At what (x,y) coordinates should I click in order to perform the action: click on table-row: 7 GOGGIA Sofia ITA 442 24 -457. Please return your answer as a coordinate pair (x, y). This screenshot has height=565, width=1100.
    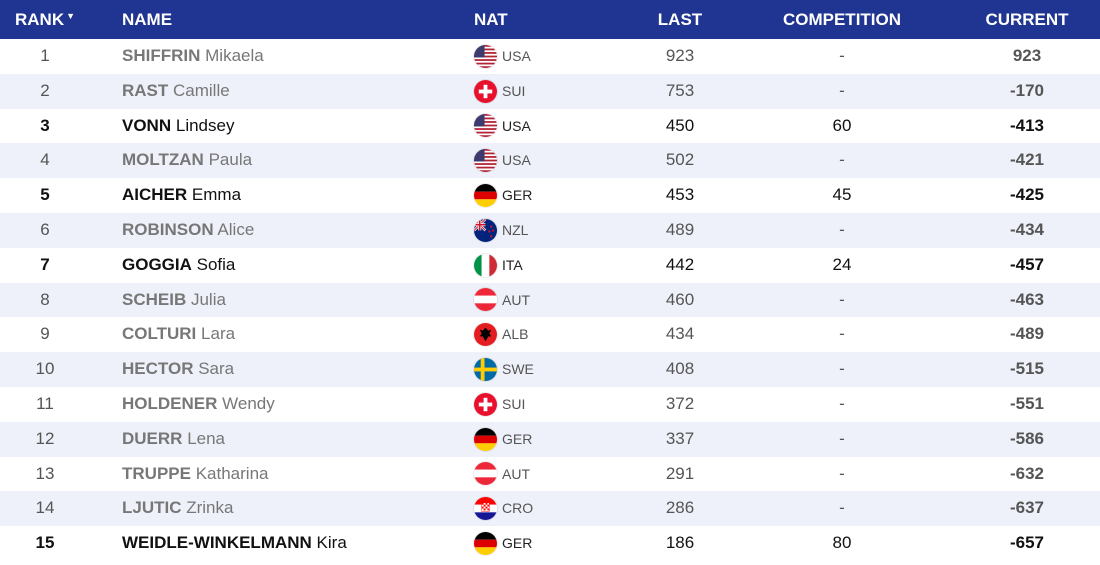
    Looking at the image, I should click on (550, 265).